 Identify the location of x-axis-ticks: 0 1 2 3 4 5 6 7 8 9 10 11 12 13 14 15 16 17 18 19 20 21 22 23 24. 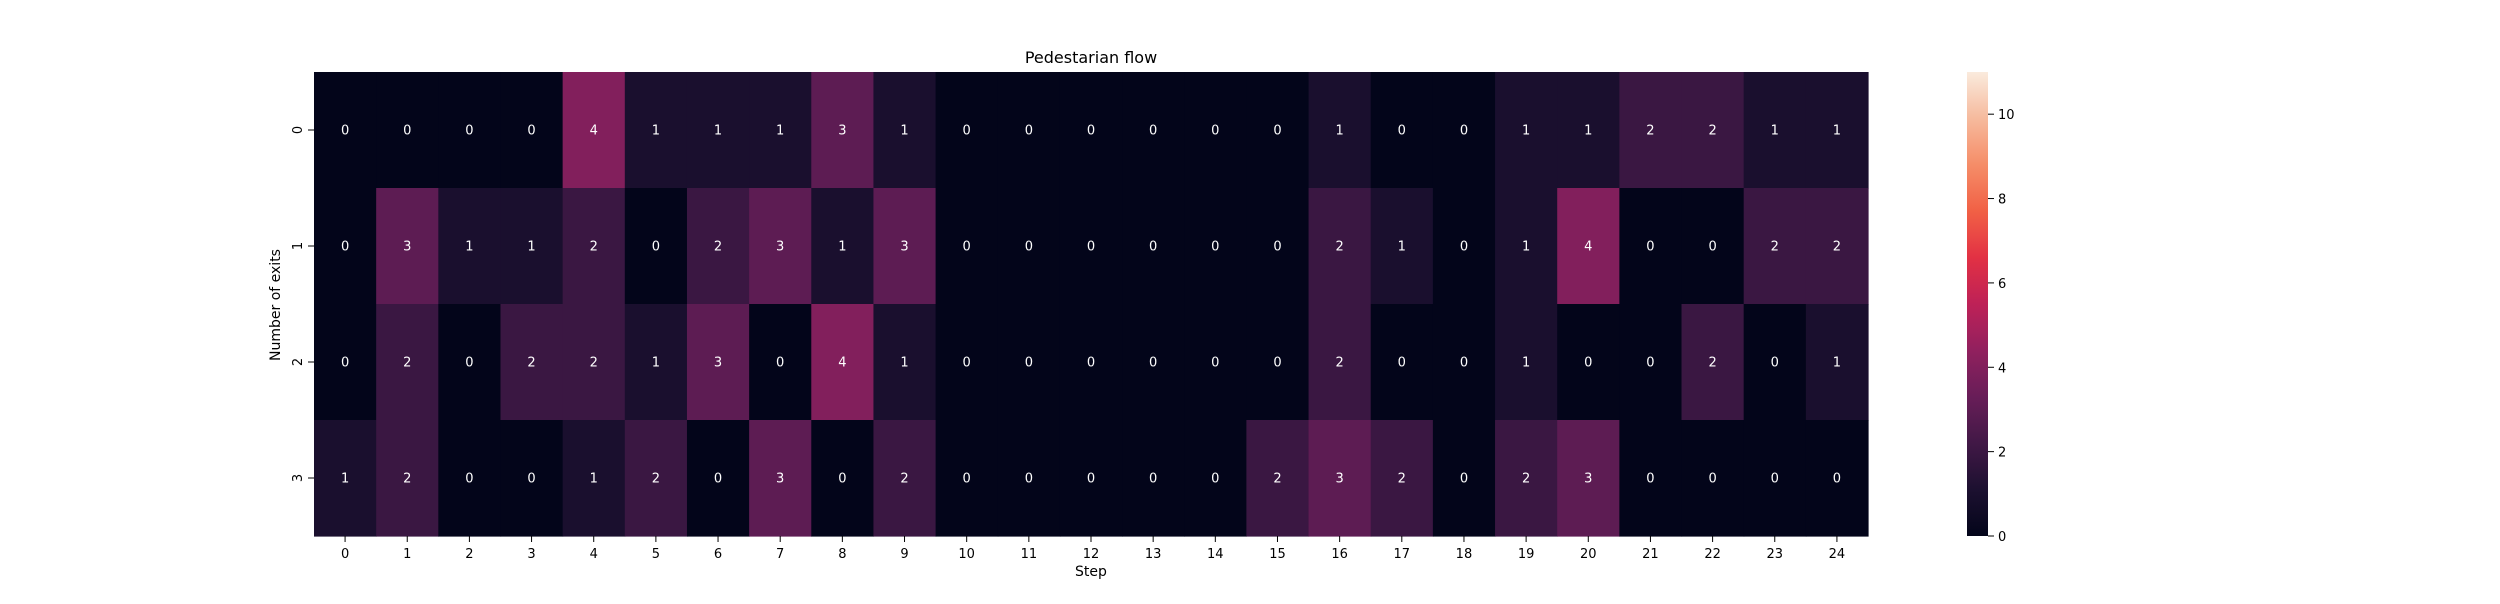
(1093, 549).